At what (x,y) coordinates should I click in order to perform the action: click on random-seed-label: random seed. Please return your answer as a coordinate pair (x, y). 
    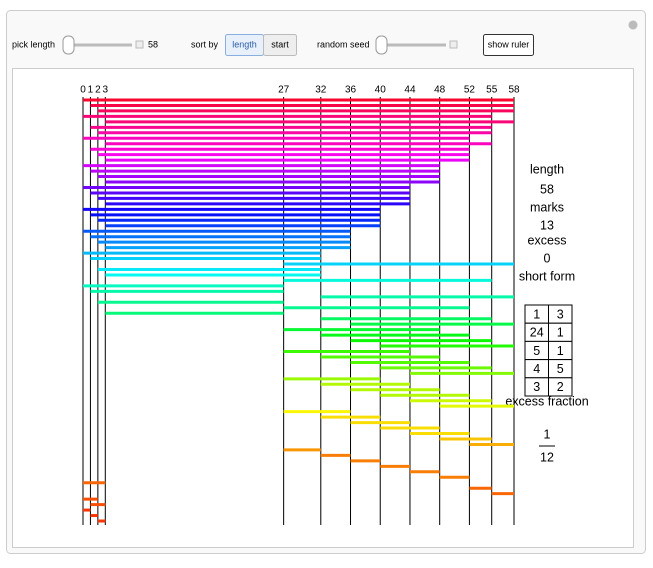
    Looking at the image, I should click on (343, 44).